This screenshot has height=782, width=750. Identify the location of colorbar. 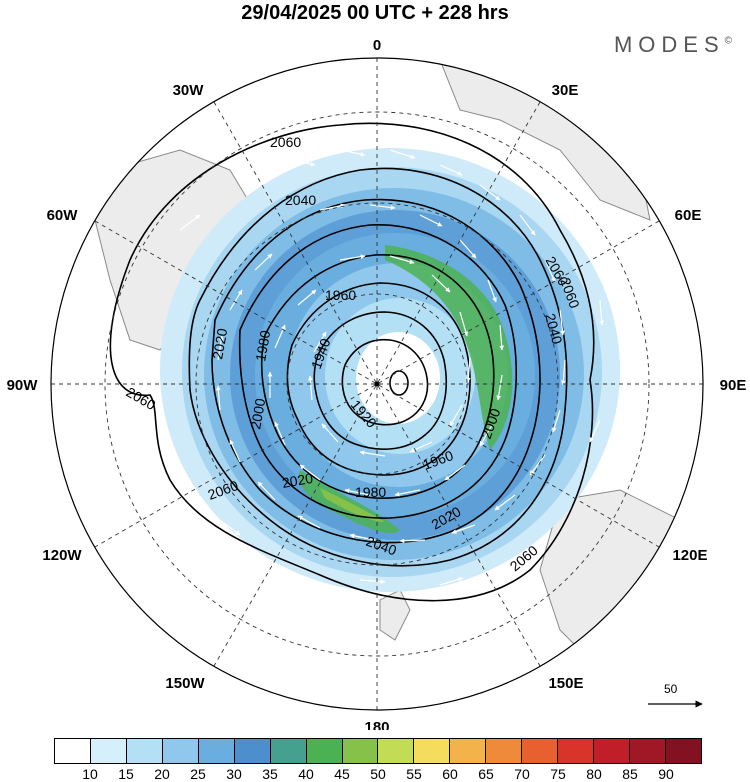
(378, 751).